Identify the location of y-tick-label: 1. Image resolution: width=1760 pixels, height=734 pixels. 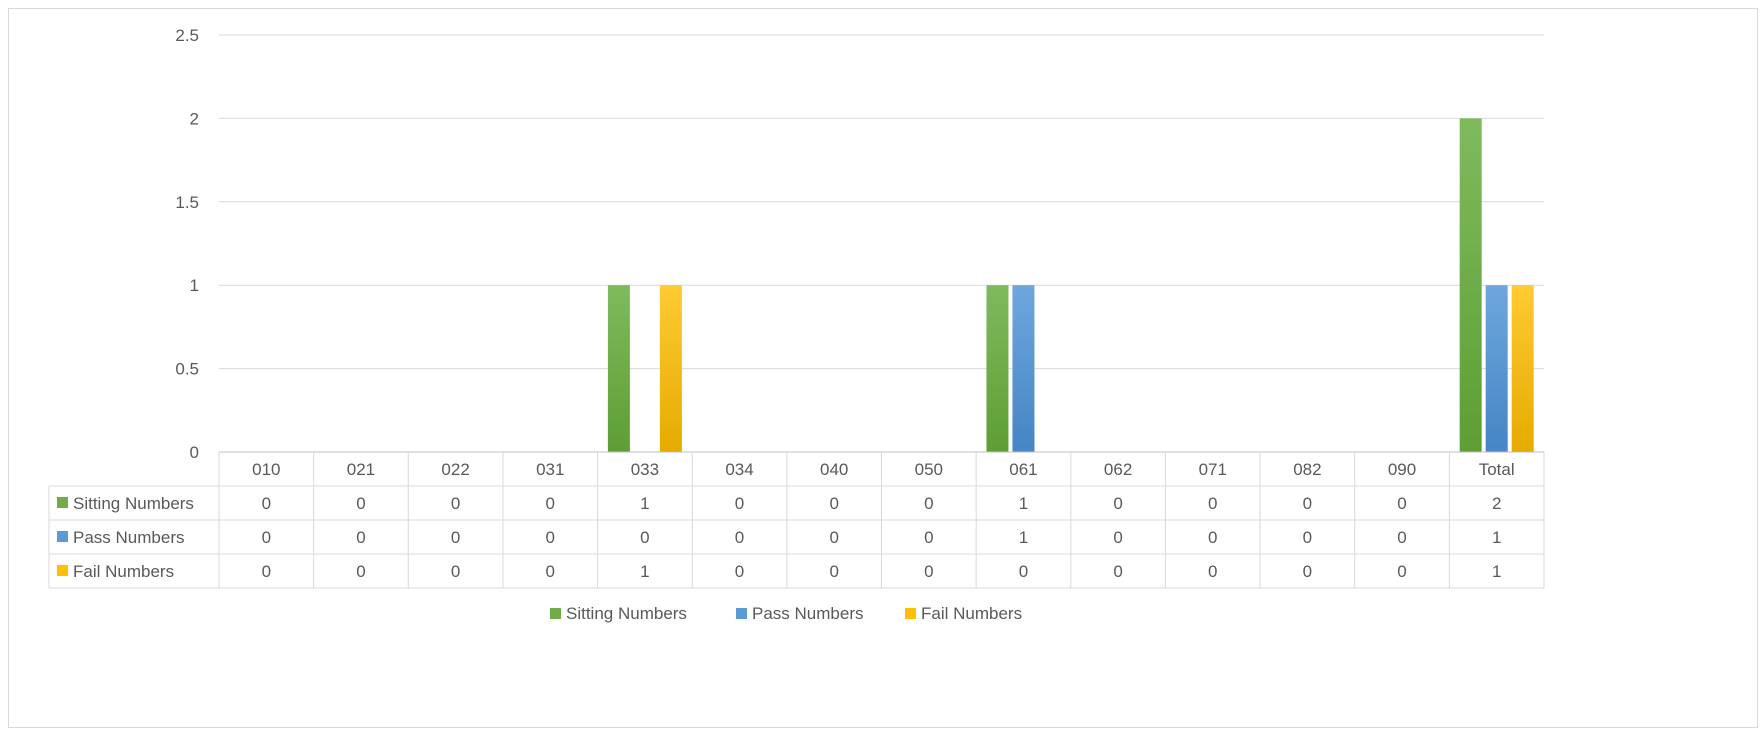
(194, 285).